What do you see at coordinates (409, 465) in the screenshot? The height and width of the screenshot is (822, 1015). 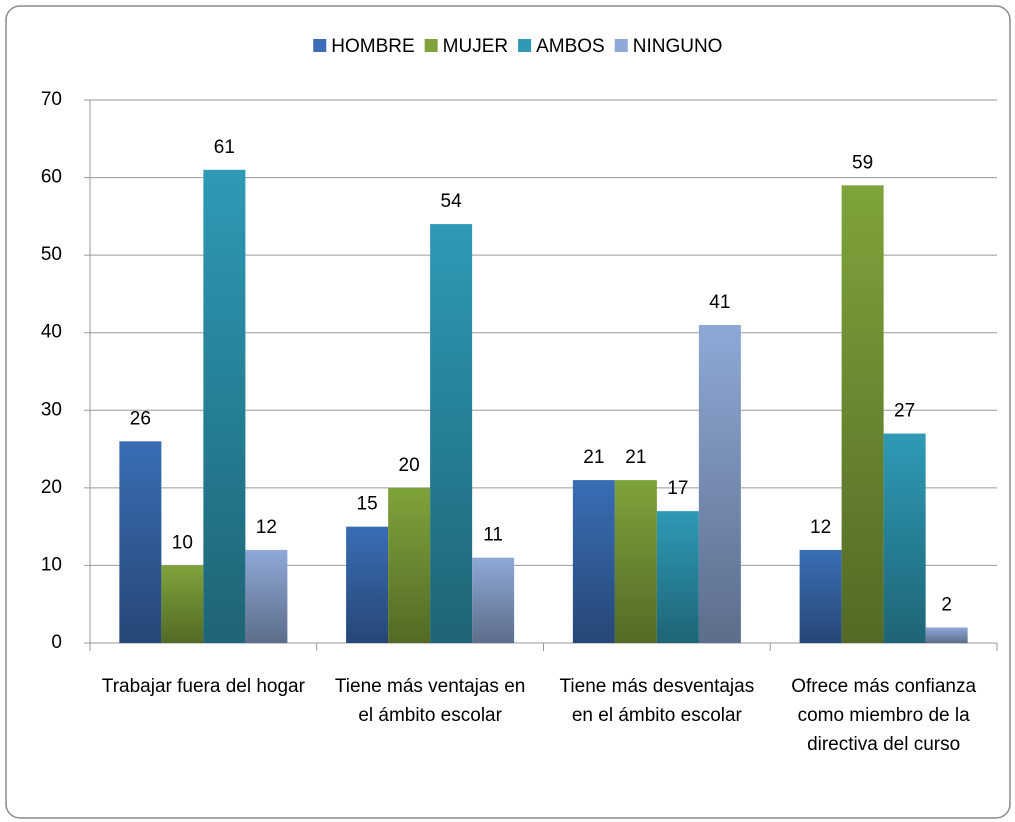 I see `value-label: 20` at bounding box center [409, 465].